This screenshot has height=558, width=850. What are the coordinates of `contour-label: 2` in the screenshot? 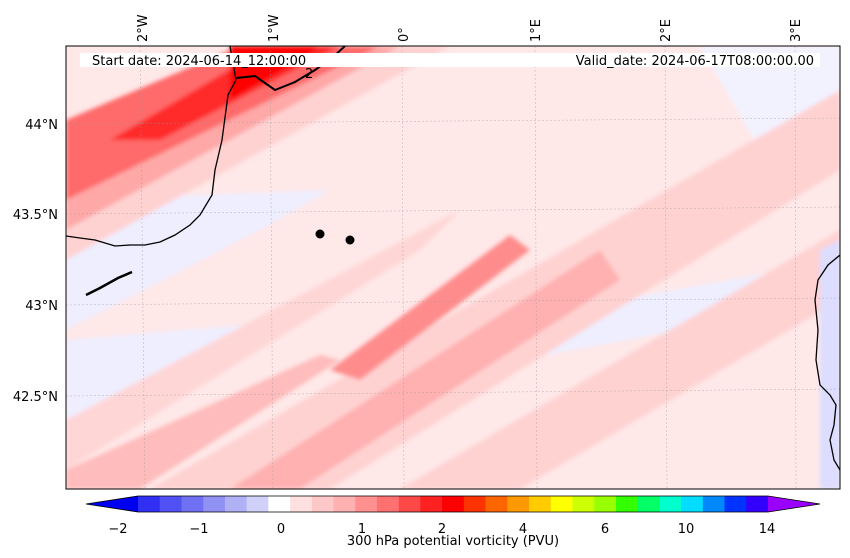 It's located at (309, 74).